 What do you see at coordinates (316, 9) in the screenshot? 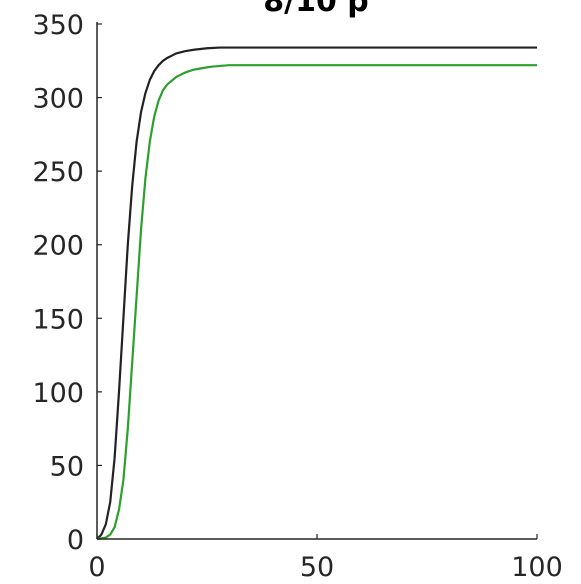
I see `chart-title: 8/10 p` at bounding box center [316, 9].